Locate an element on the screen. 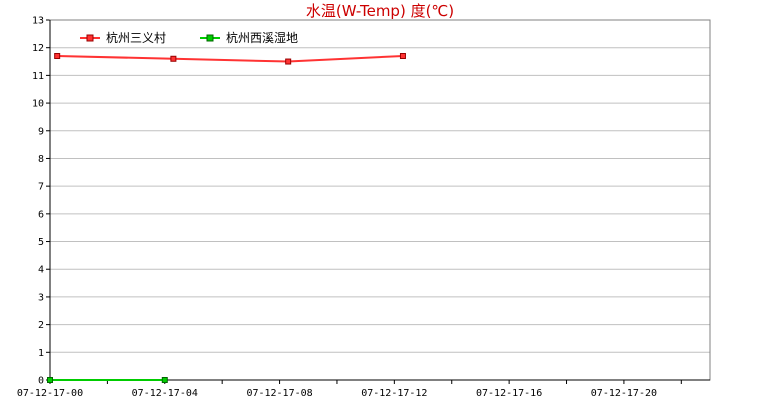 The image size is (760, 400). y-tick-label: 1 is located at coordinates (41, 353).